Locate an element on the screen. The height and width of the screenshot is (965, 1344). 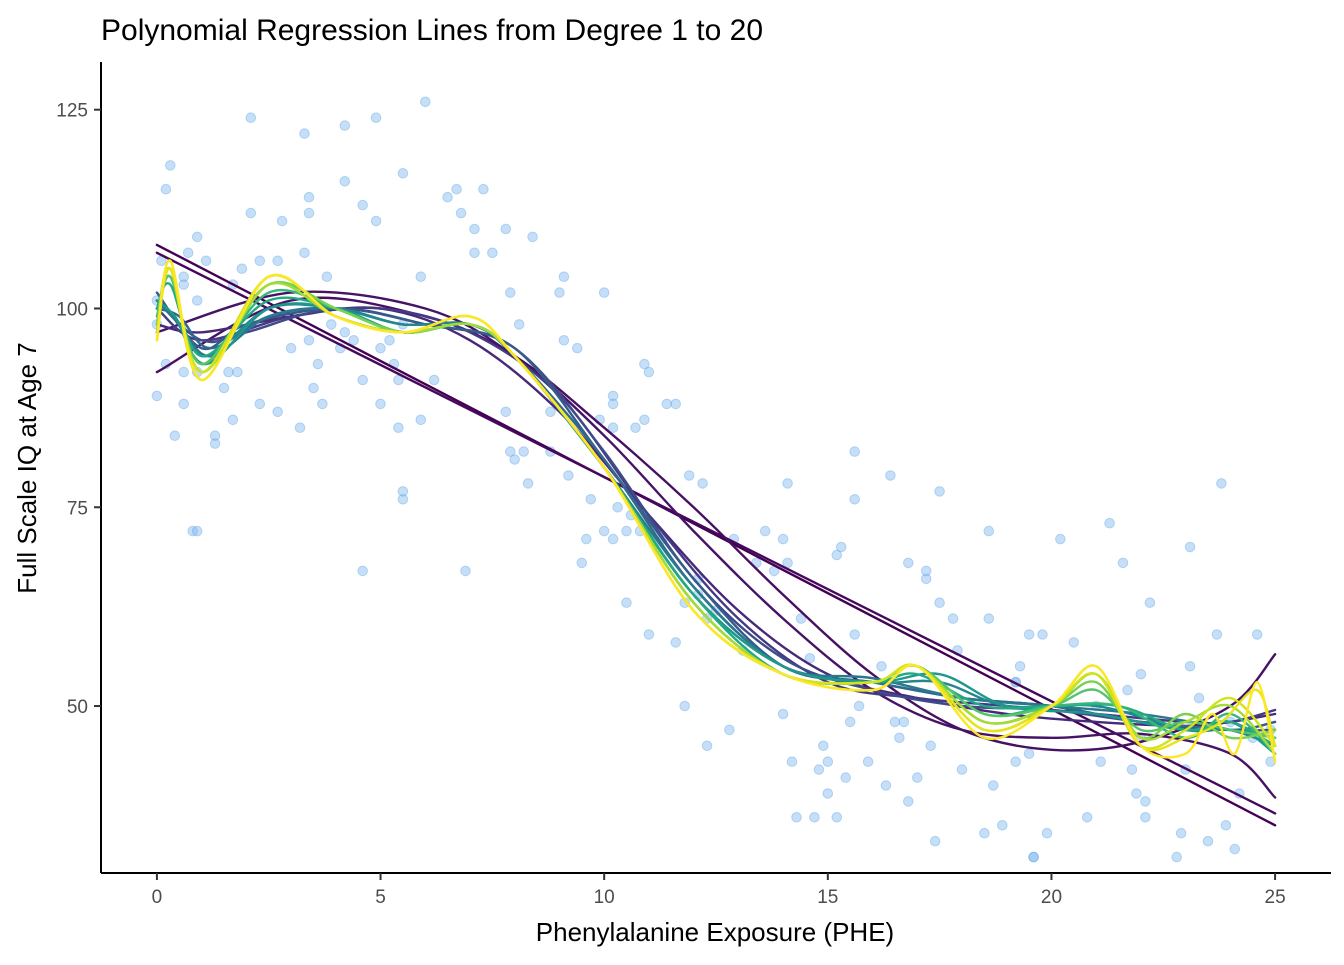
x-tick-label: 25 is located at coordinates (1275, 897).